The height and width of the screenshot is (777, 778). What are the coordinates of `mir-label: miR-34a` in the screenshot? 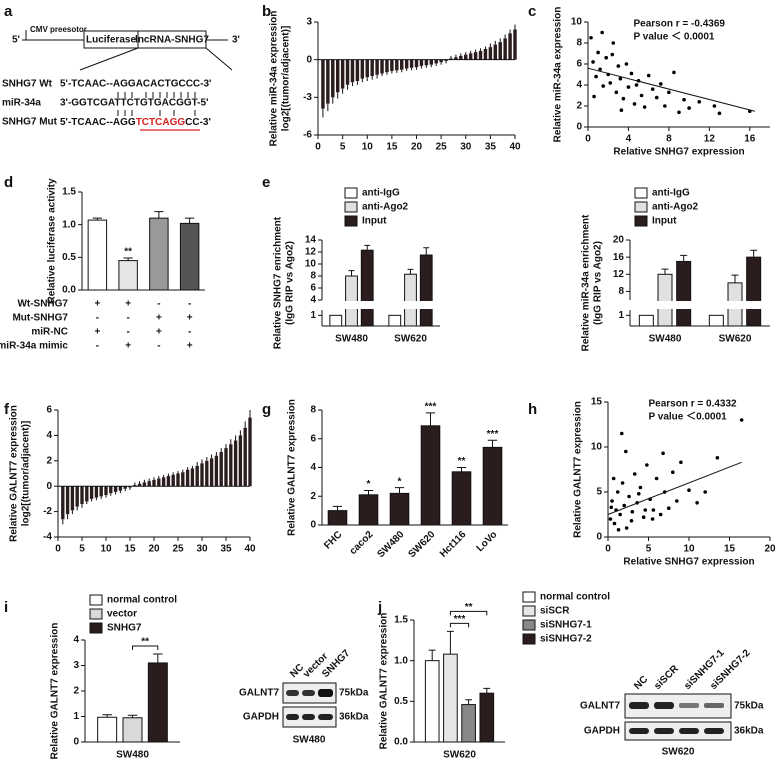 It's located at (21, 103).